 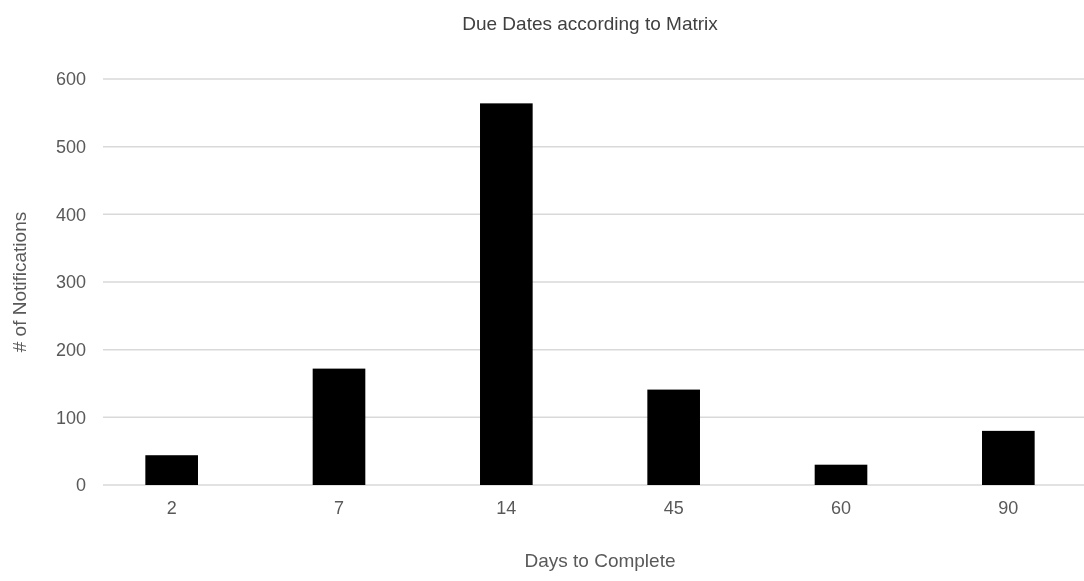 I want to click on y-tick-label: 0, so click(x=80, y=485).